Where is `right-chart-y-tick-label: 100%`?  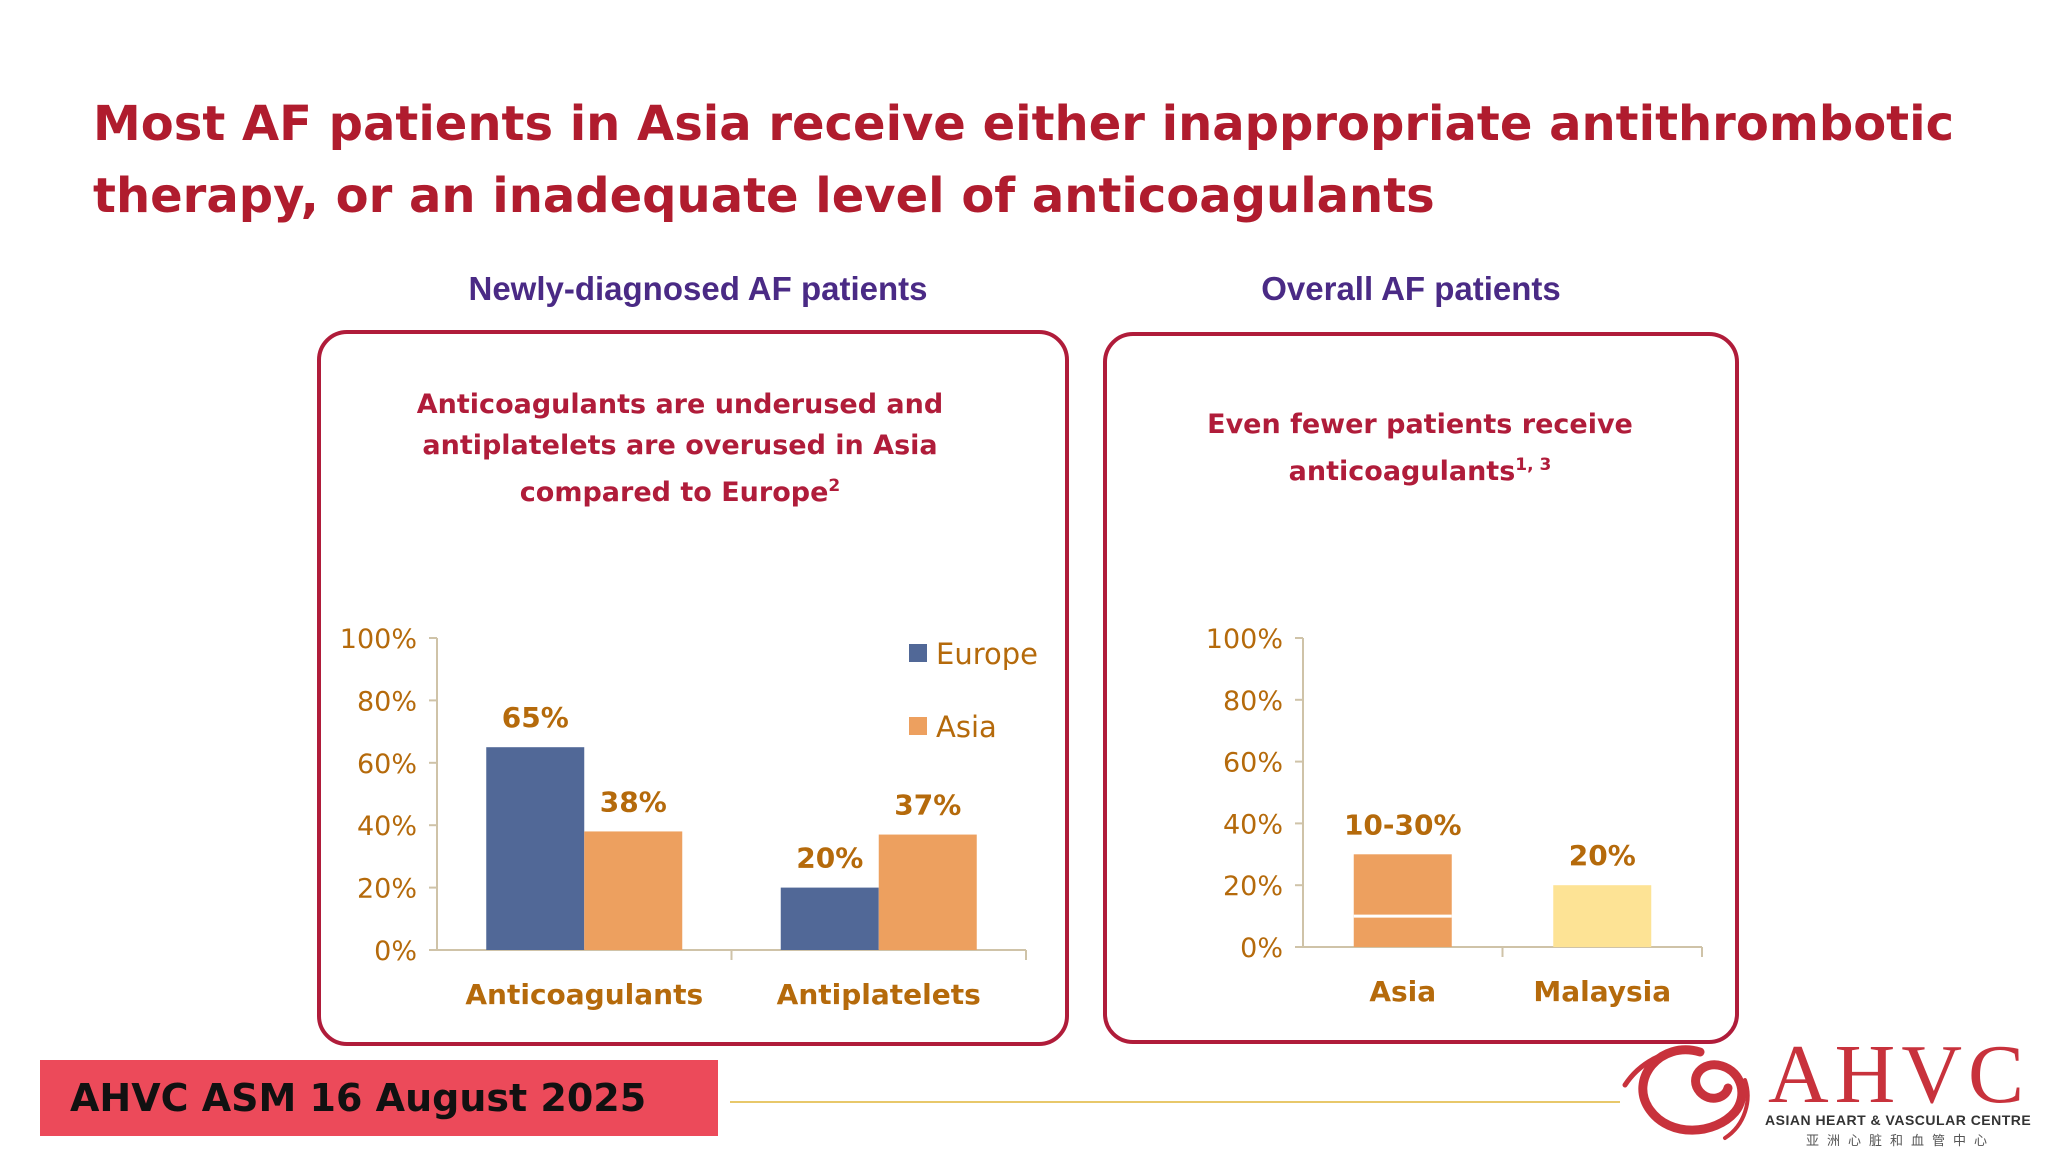
right-chart-y-tick-label: 100% is located at coordinates (1244, 639).